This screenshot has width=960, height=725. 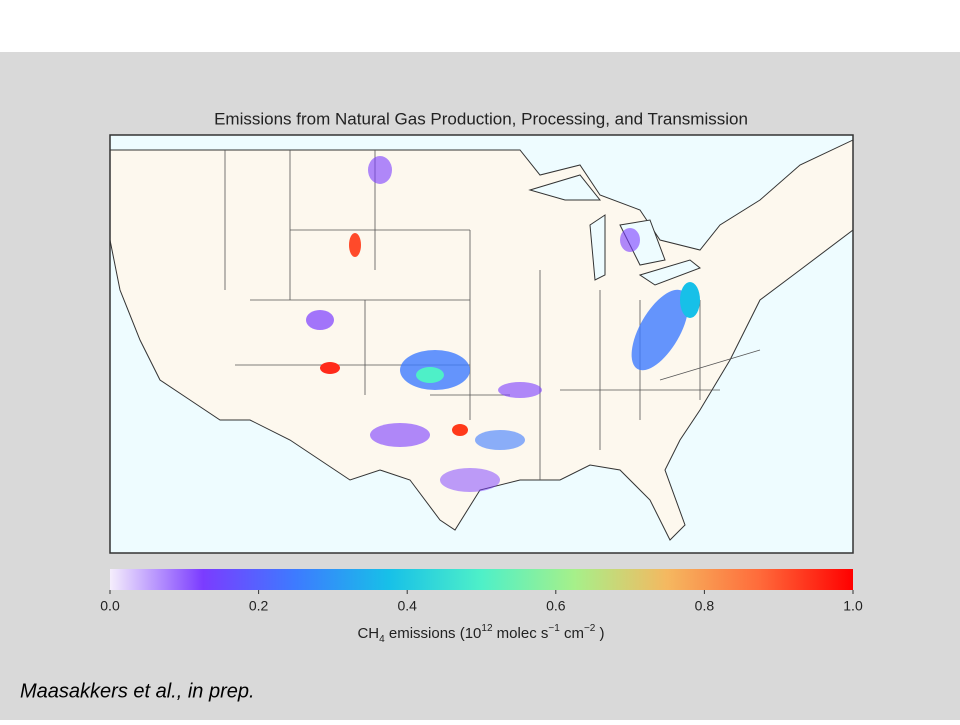 What do you see at coordinates (554, 628) in the screenshot?
I see `colorbar-label-part: −1` at bounding box center [554, 628].